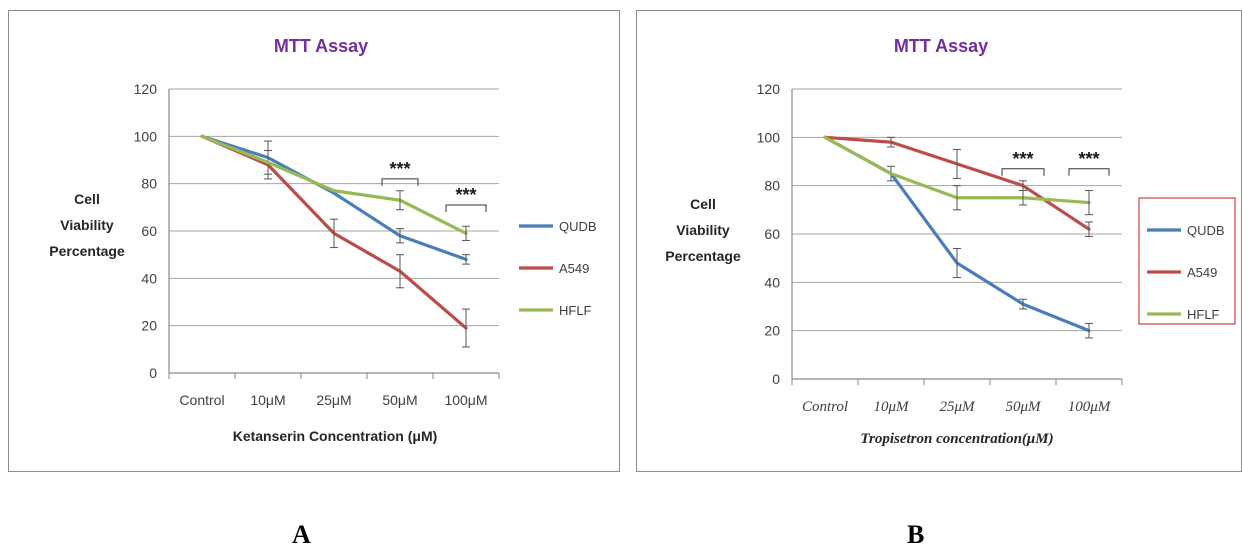 The height and width of the screenshot is (558, 1242). Describe the element at coordinates (703, 230) in the screenshot. I see `chart-b-ylabel-line: Viability` at that location.